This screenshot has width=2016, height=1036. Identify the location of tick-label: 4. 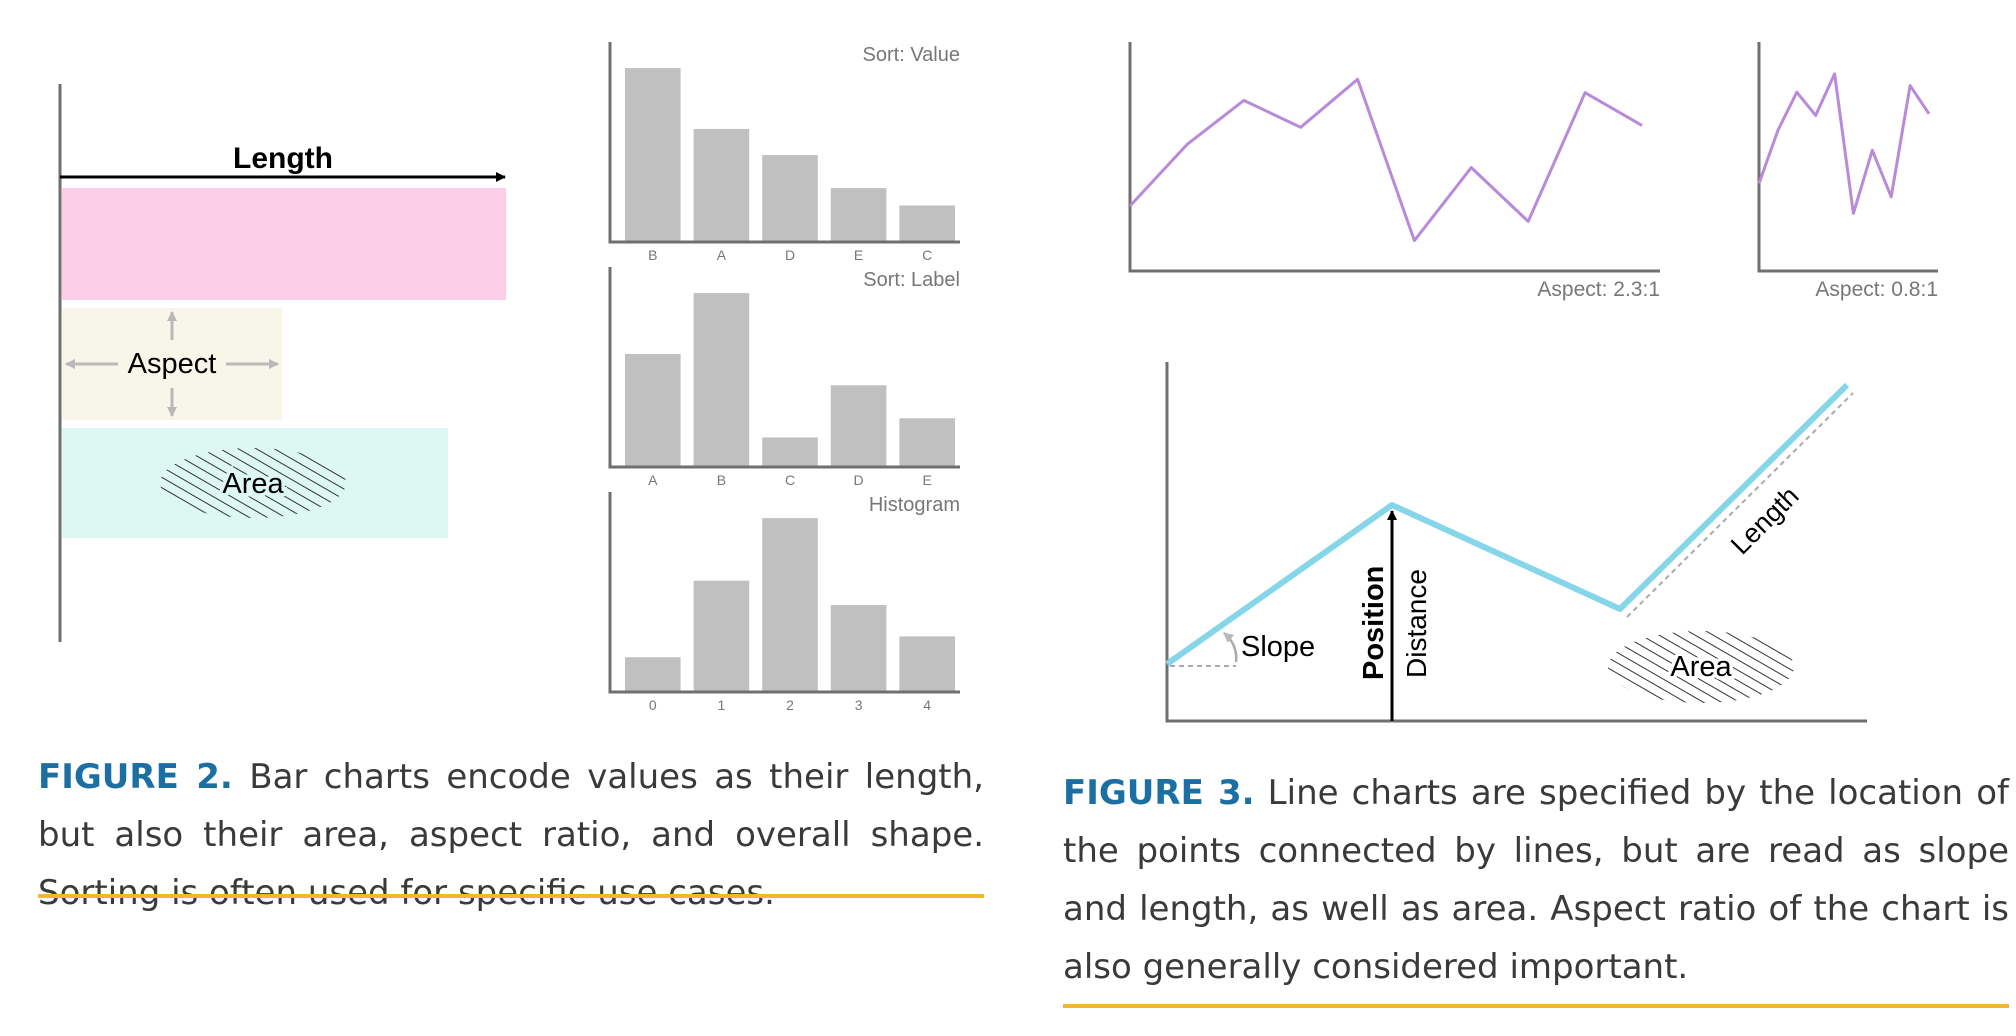
(927, 705).